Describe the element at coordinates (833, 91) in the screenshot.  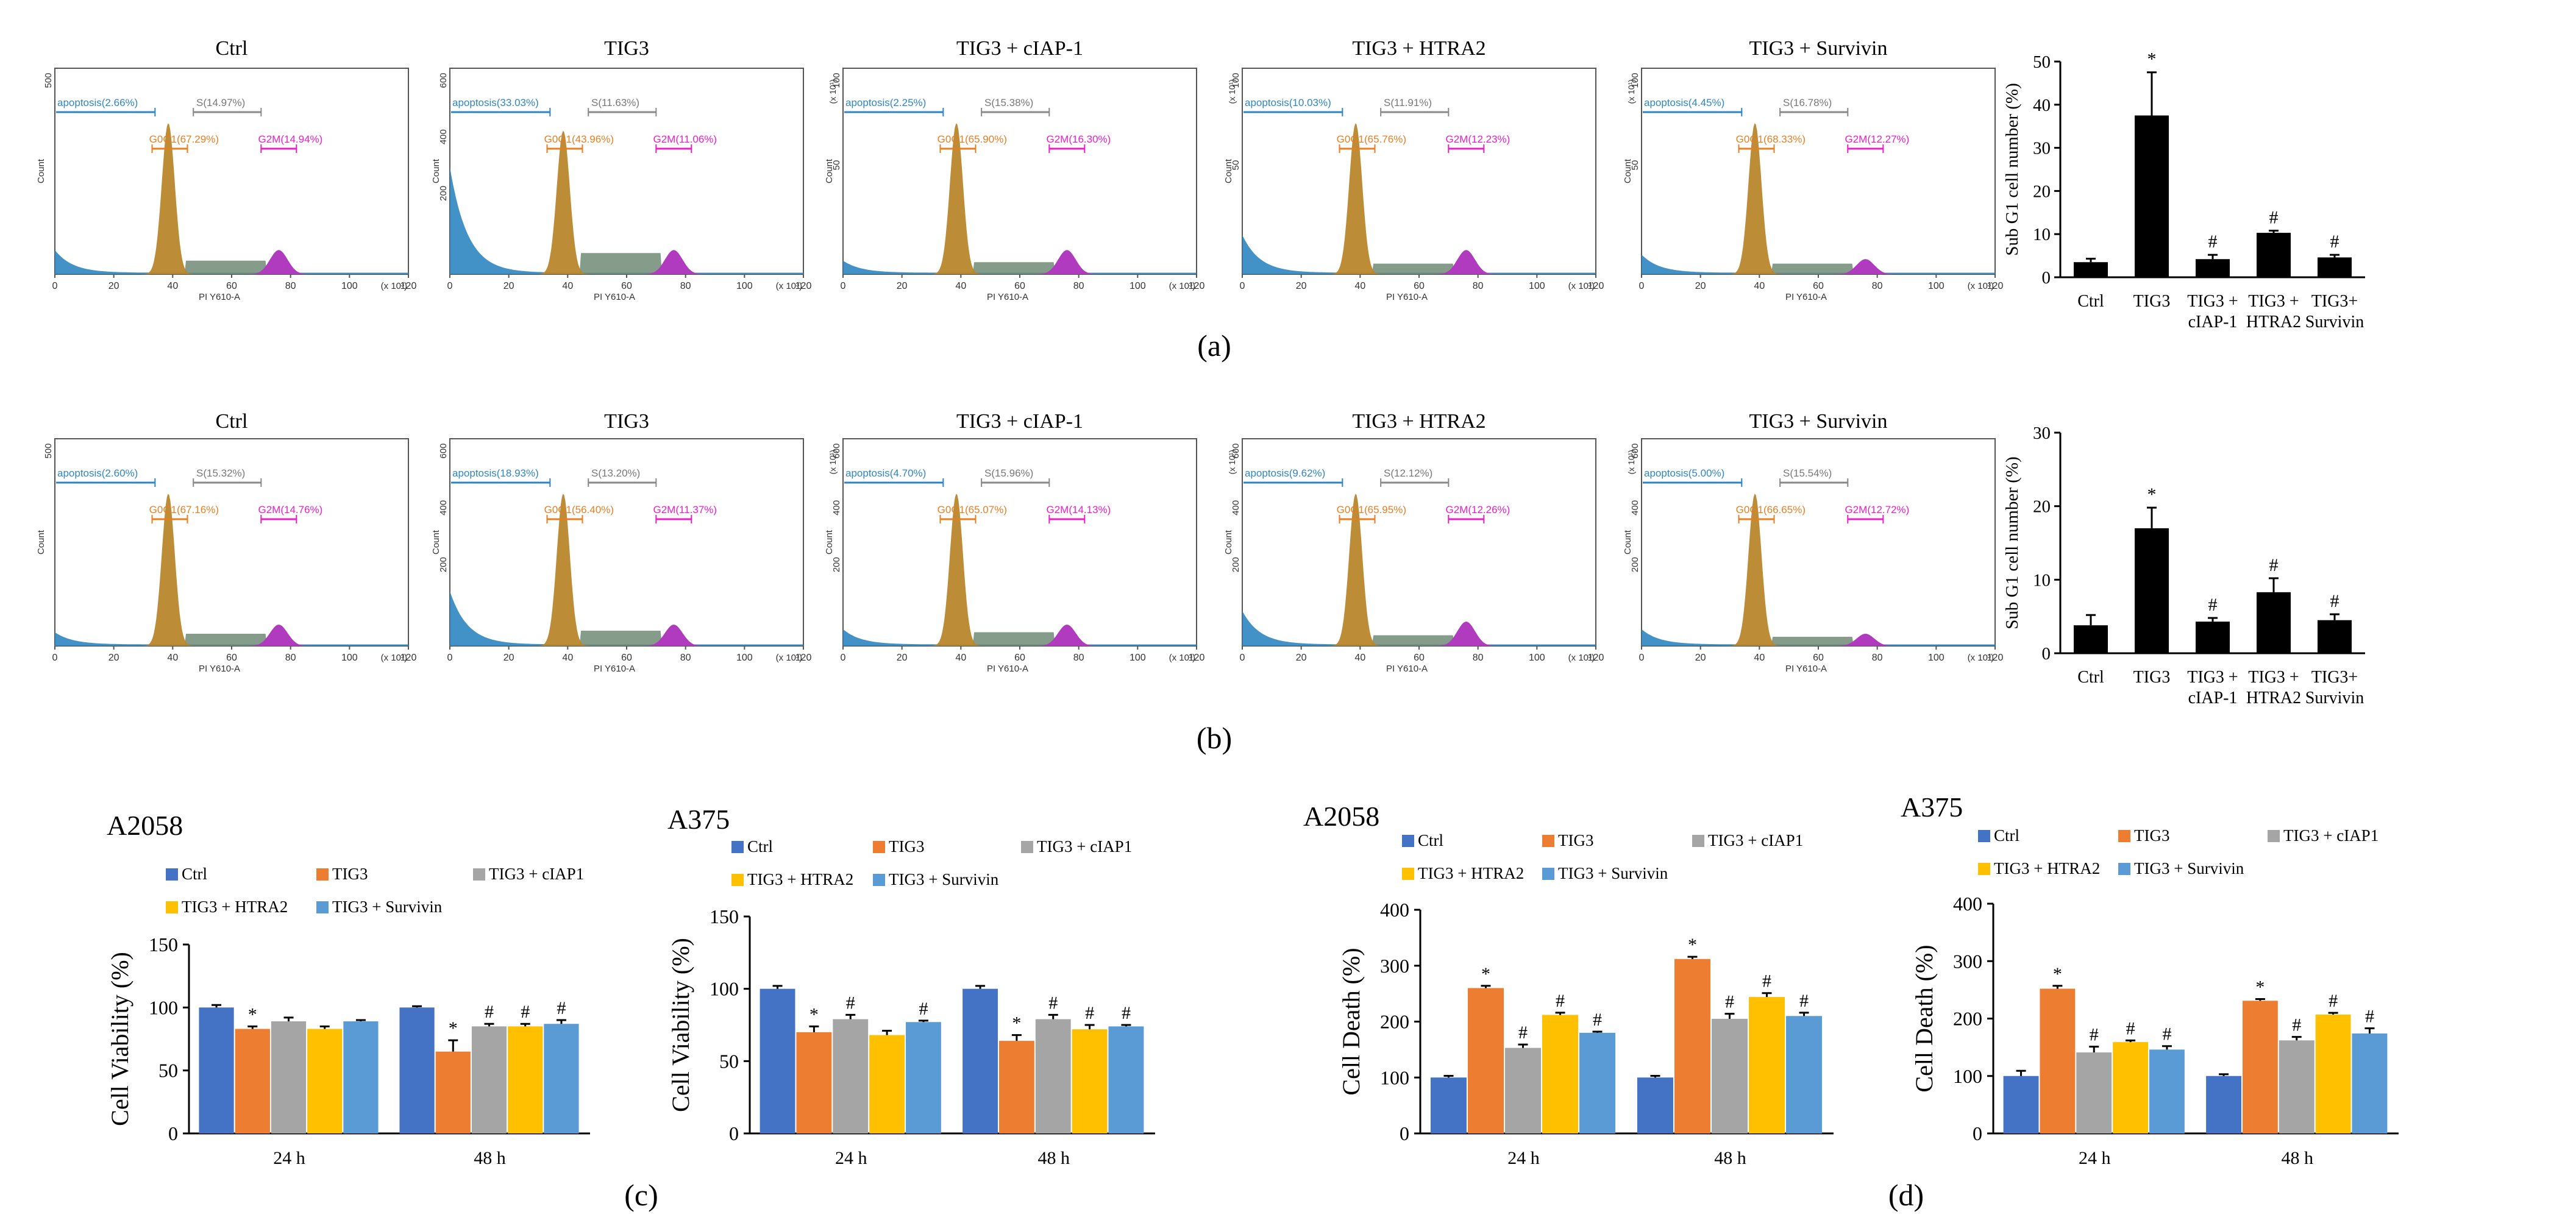
I see `y-unit-label: (x 10¹)` at that location.